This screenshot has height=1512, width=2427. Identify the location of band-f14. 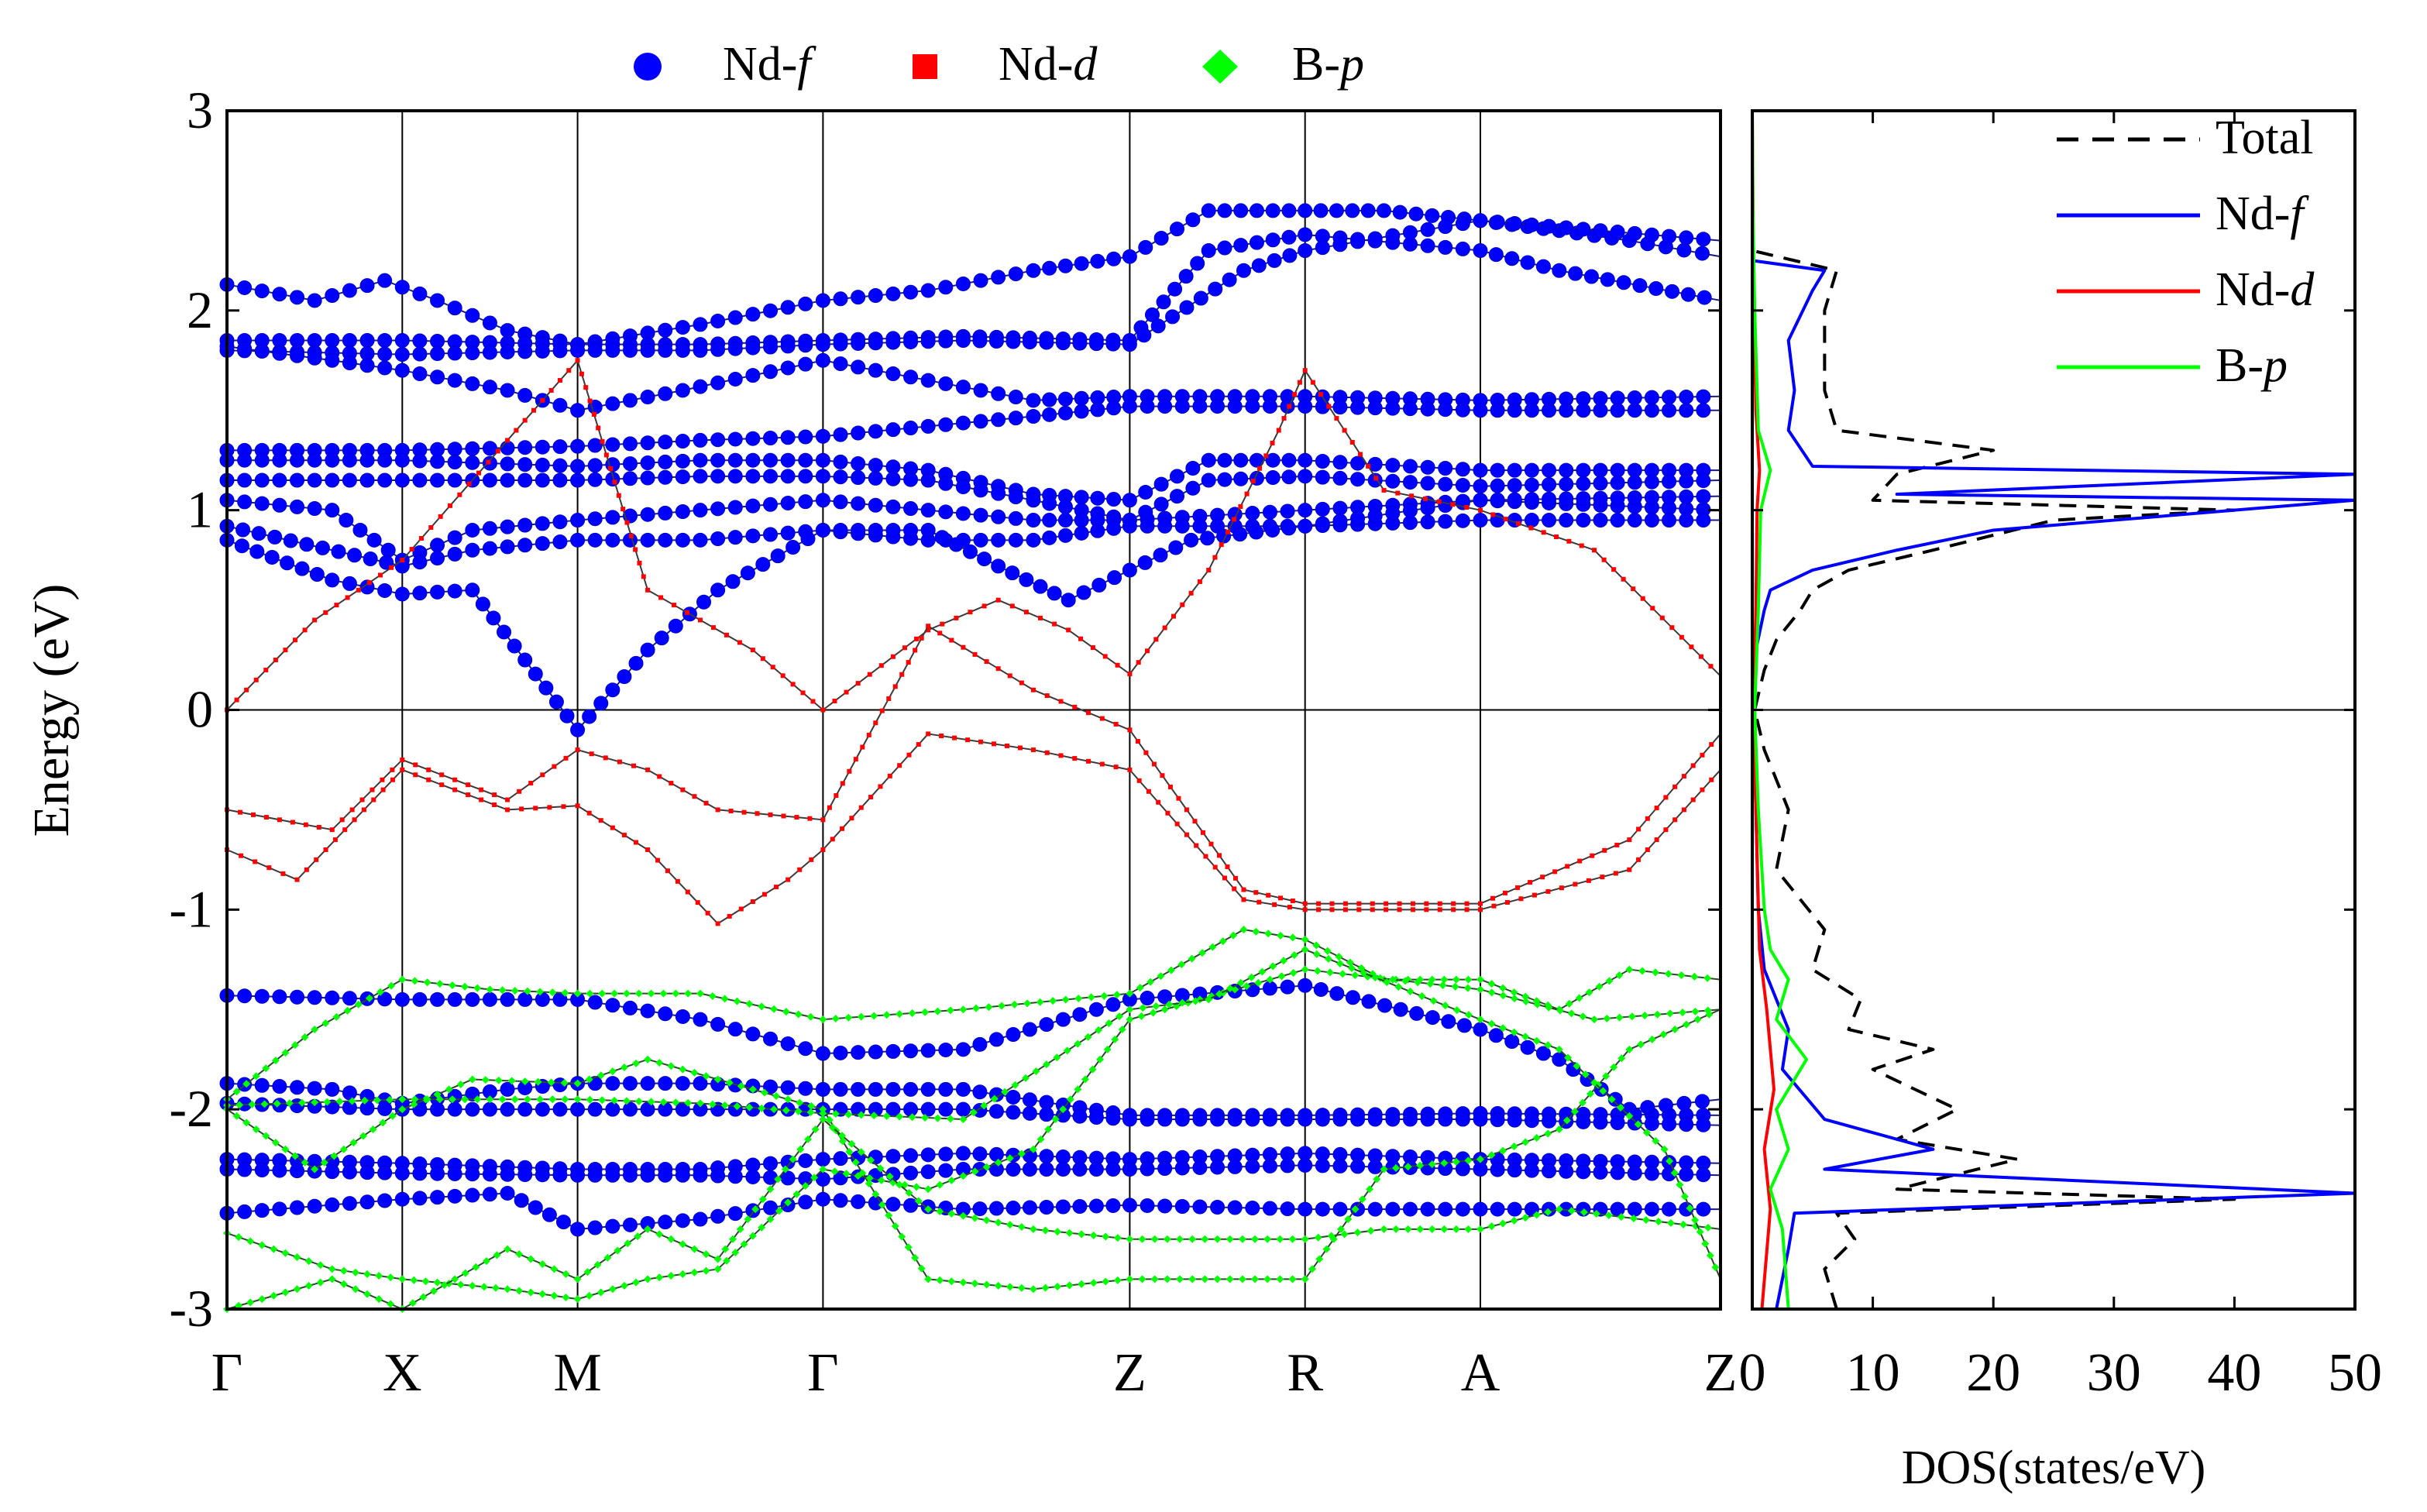
(970, 1172).